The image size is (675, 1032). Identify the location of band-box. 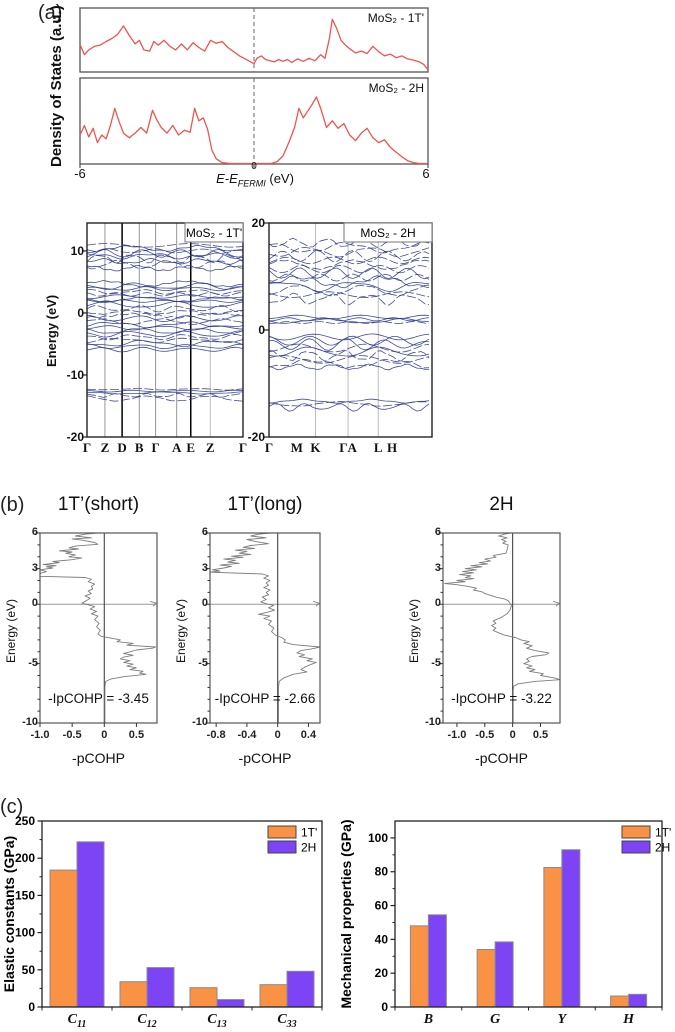
(165, 330).